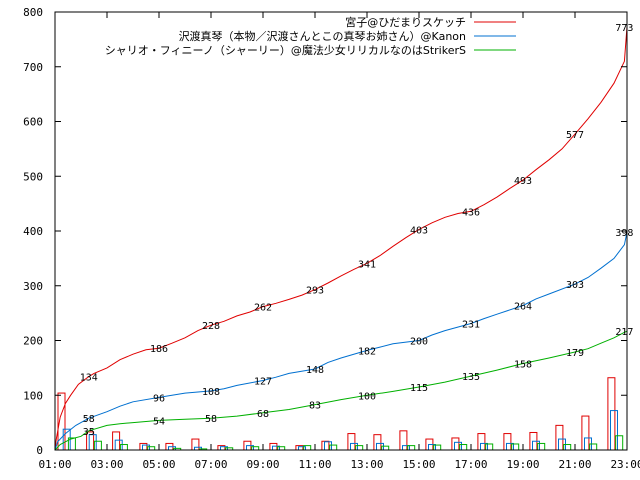 This screenshot has height=480, width=640. What do you see at coordinates (523, 364) in the screenshot?
I see `data-label-series-3: 158` at bounding box center [523, 364].